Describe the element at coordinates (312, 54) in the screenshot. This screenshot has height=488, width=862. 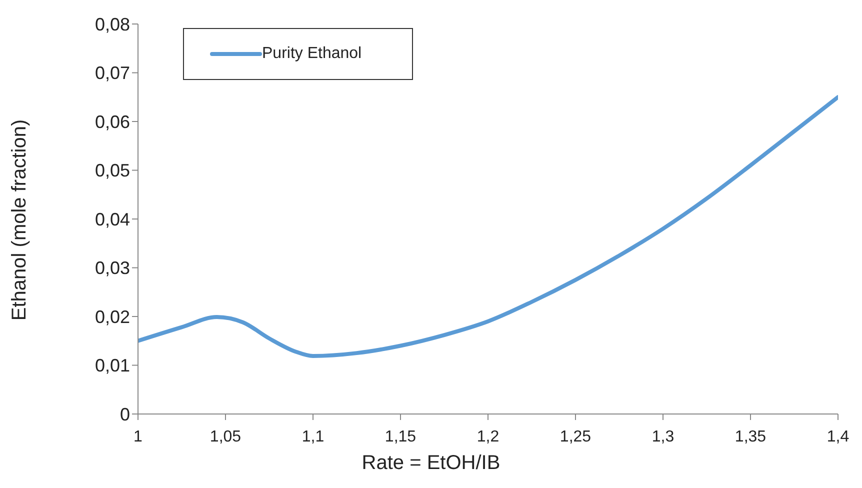
I see `legend-label: Purity Ethanol` at that location.